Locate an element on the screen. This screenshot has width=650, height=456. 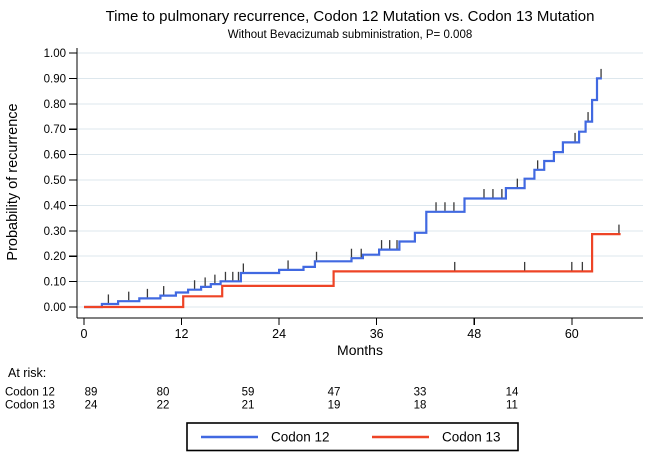
x-tick-label: 24 is located at coordinates (279, 334).